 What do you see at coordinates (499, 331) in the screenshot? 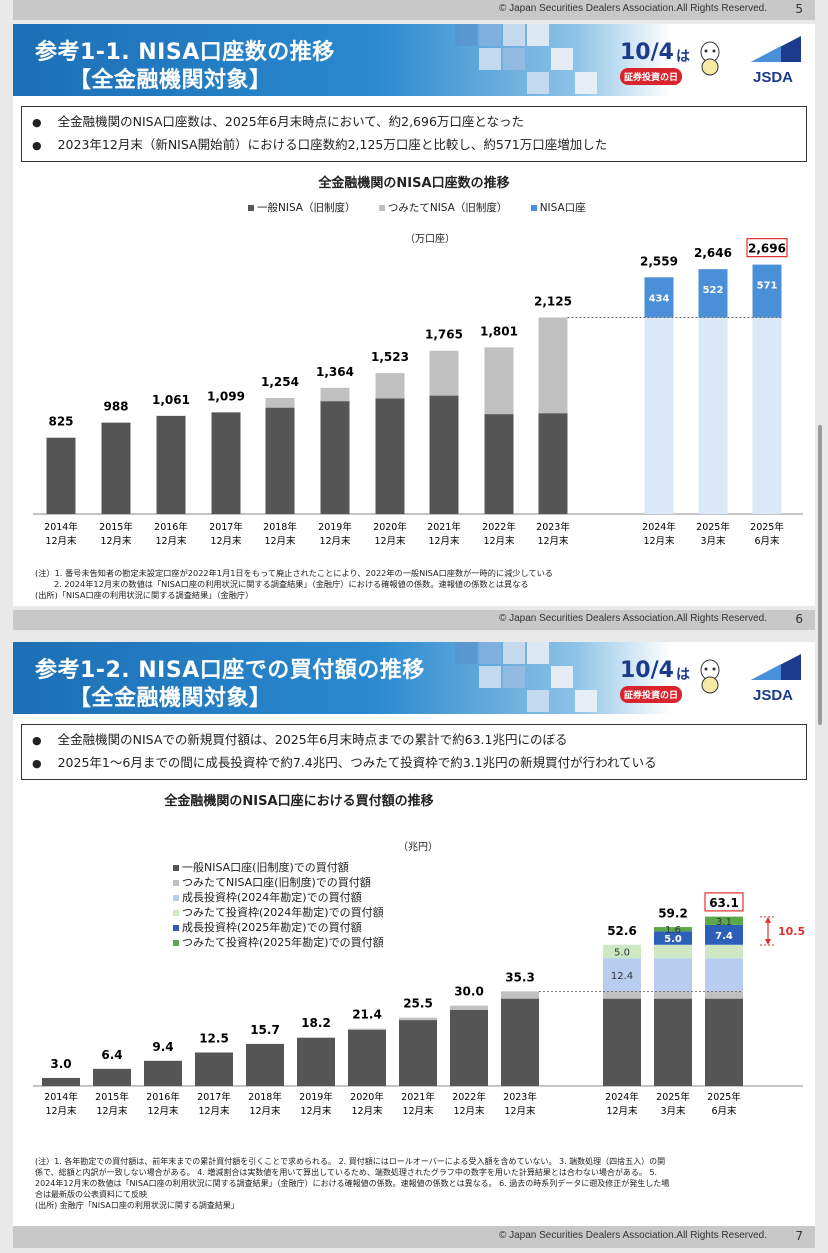
I see `data-label: 1,801` at bounding box center [499, 331].